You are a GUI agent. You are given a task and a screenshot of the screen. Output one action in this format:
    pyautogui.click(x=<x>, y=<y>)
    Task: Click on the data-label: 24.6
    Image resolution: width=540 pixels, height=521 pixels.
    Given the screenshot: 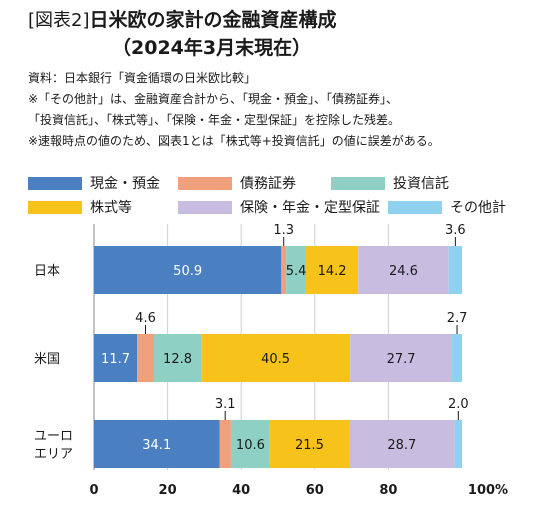 What is the action you would take?
    pyautogui.click(x=403, y=271)
    